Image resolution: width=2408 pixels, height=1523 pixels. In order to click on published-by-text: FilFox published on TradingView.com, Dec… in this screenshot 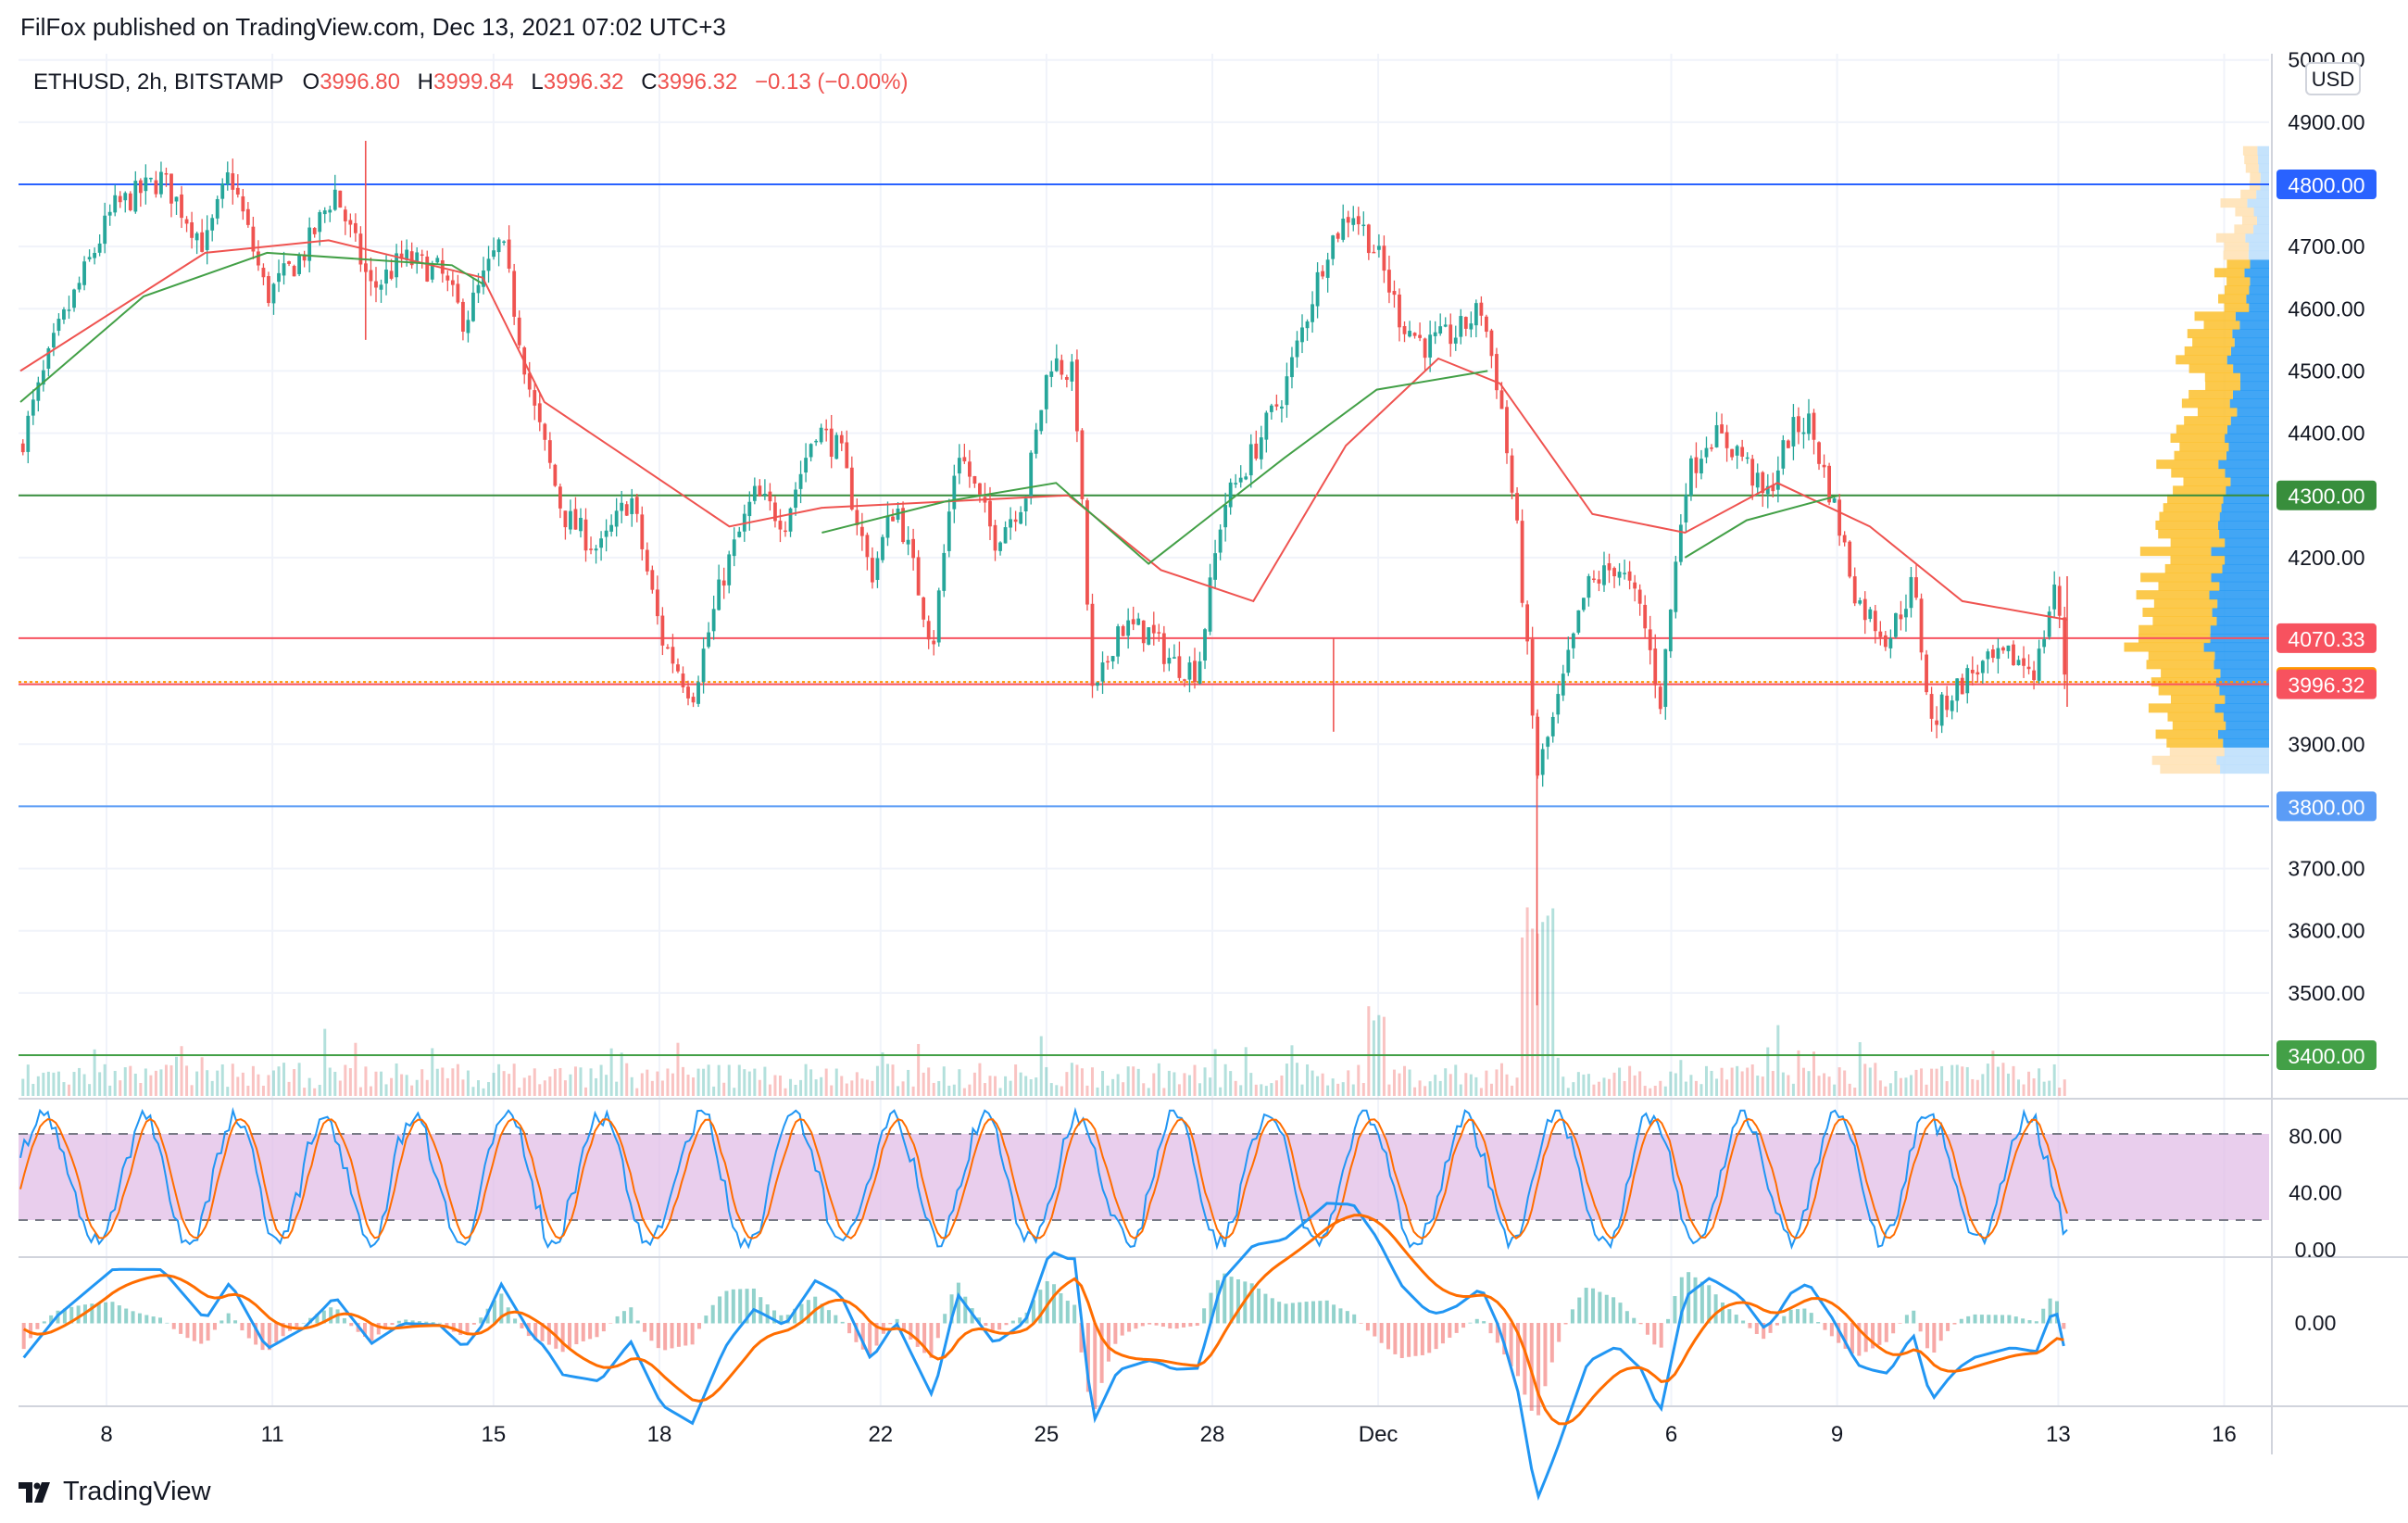, I will do `click(373, 27)`.